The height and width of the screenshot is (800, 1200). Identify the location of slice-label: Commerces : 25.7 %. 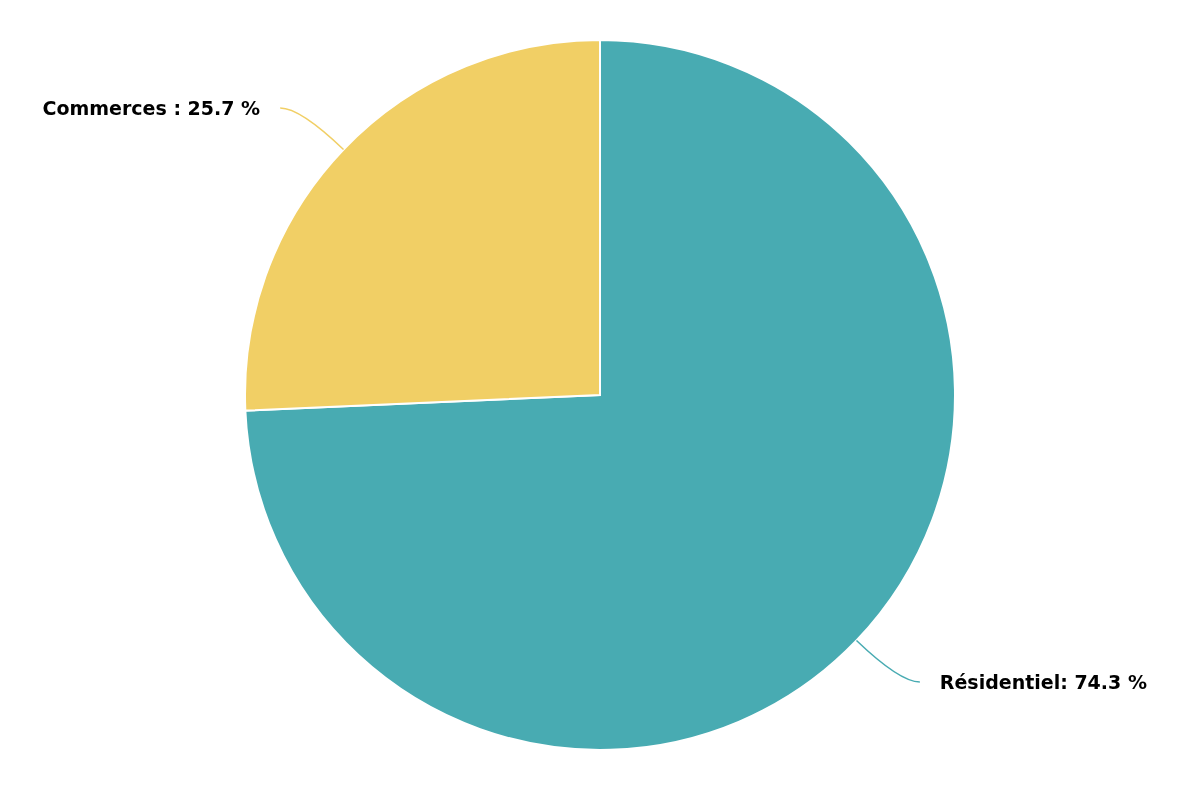
(151, 107).